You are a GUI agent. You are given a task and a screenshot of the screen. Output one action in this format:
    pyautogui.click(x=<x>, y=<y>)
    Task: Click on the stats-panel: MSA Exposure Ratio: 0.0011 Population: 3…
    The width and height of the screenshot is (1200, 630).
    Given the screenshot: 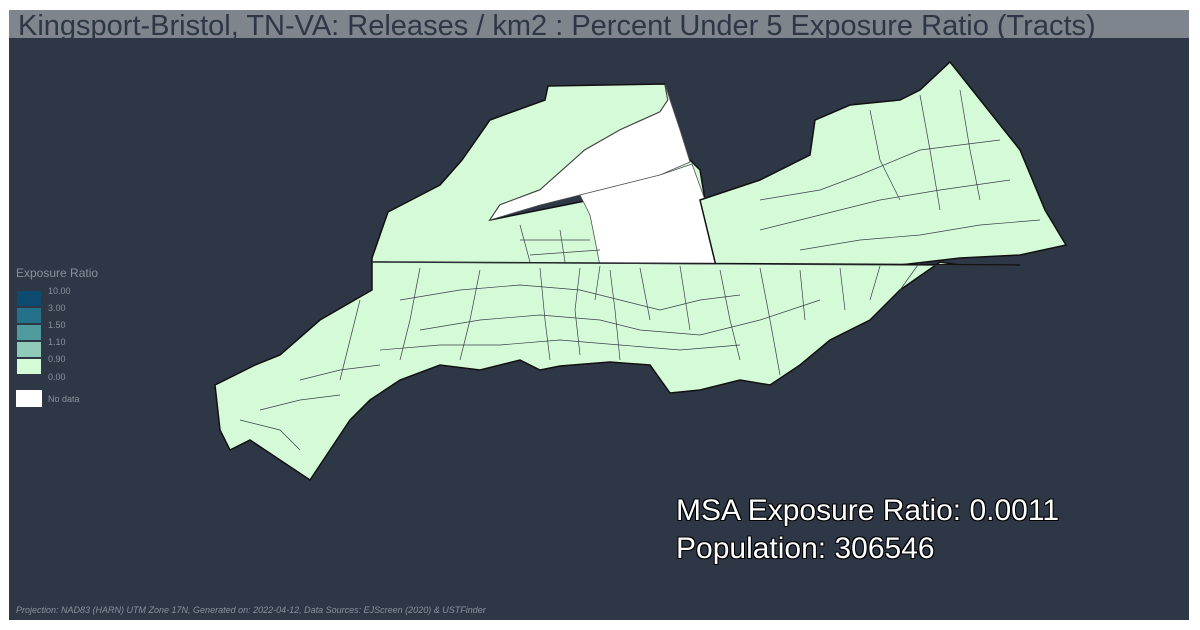 What is the action you would take?
    pyautogui.click(x=867, y=530)
    